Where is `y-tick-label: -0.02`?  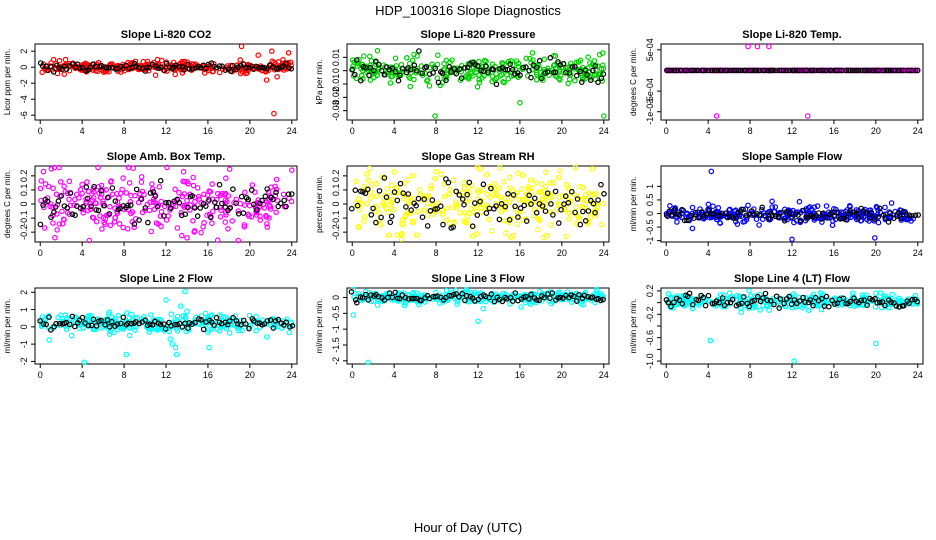 y-tick-label: -0.02 is located at coordinates (336, 97).